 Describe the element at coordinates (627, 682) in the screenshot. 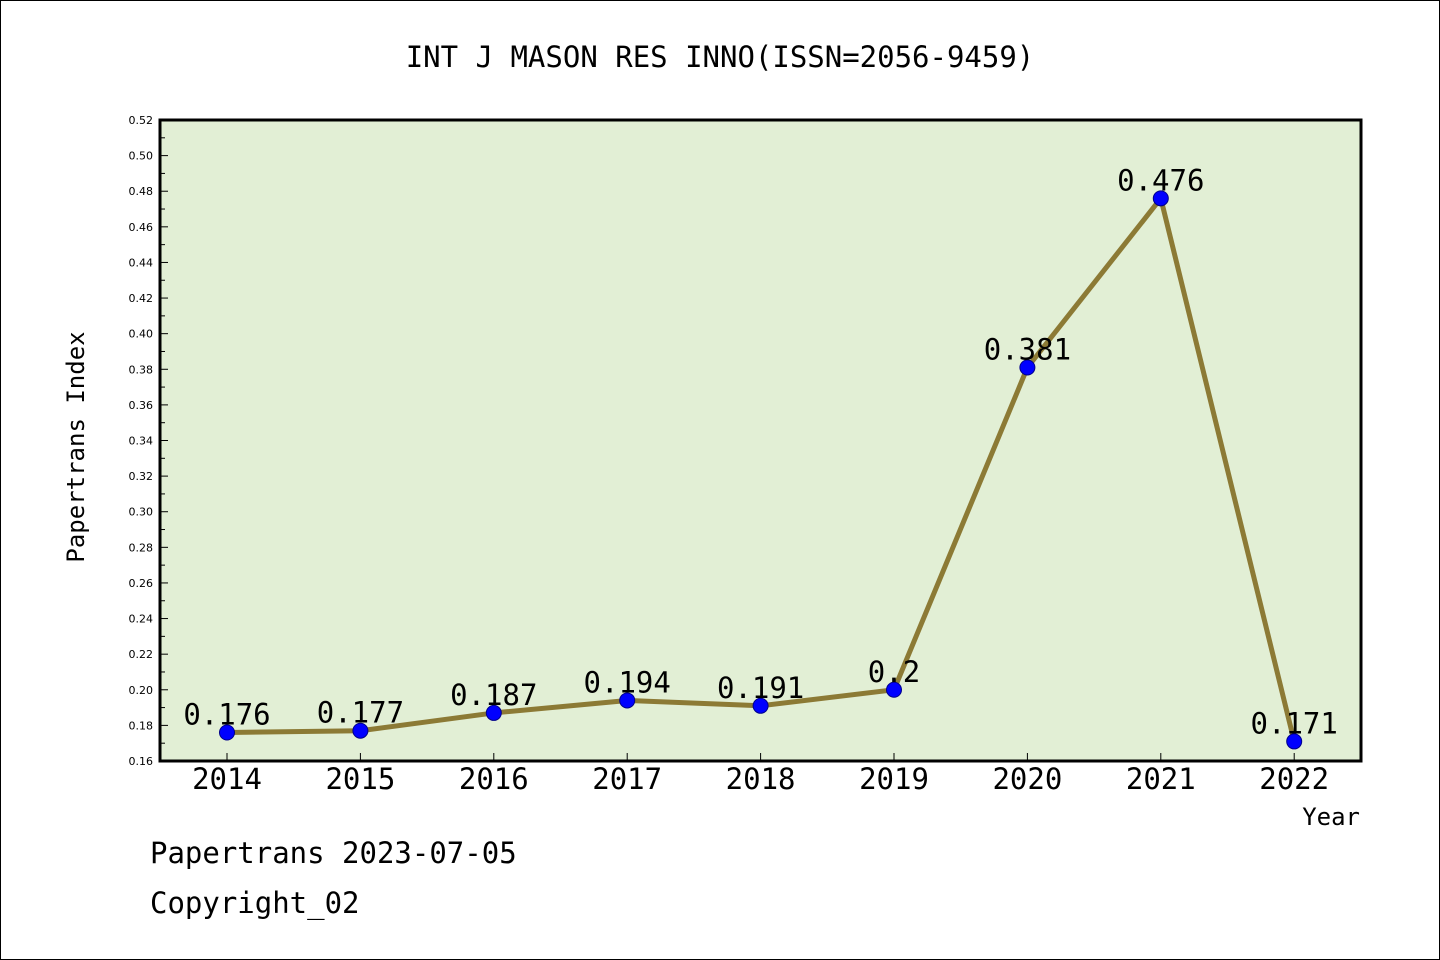

I see `data-label: 0.194` at that location.